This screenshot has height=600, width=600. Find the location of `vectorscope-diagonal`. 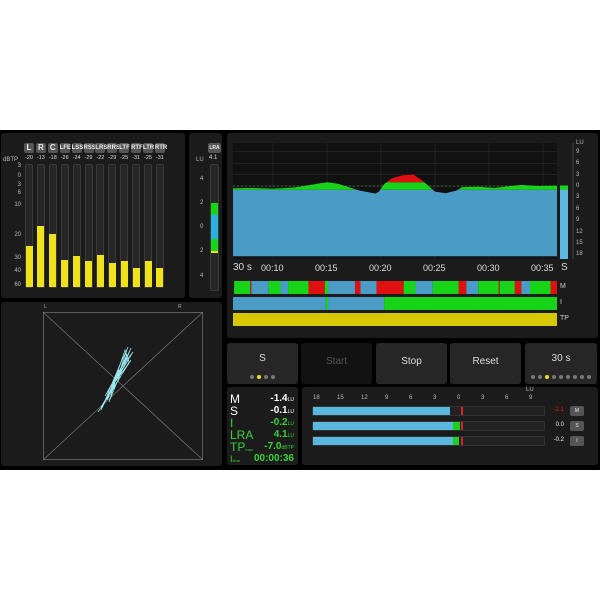

vectorscope-diagonal is located at coordinates (123, 386).